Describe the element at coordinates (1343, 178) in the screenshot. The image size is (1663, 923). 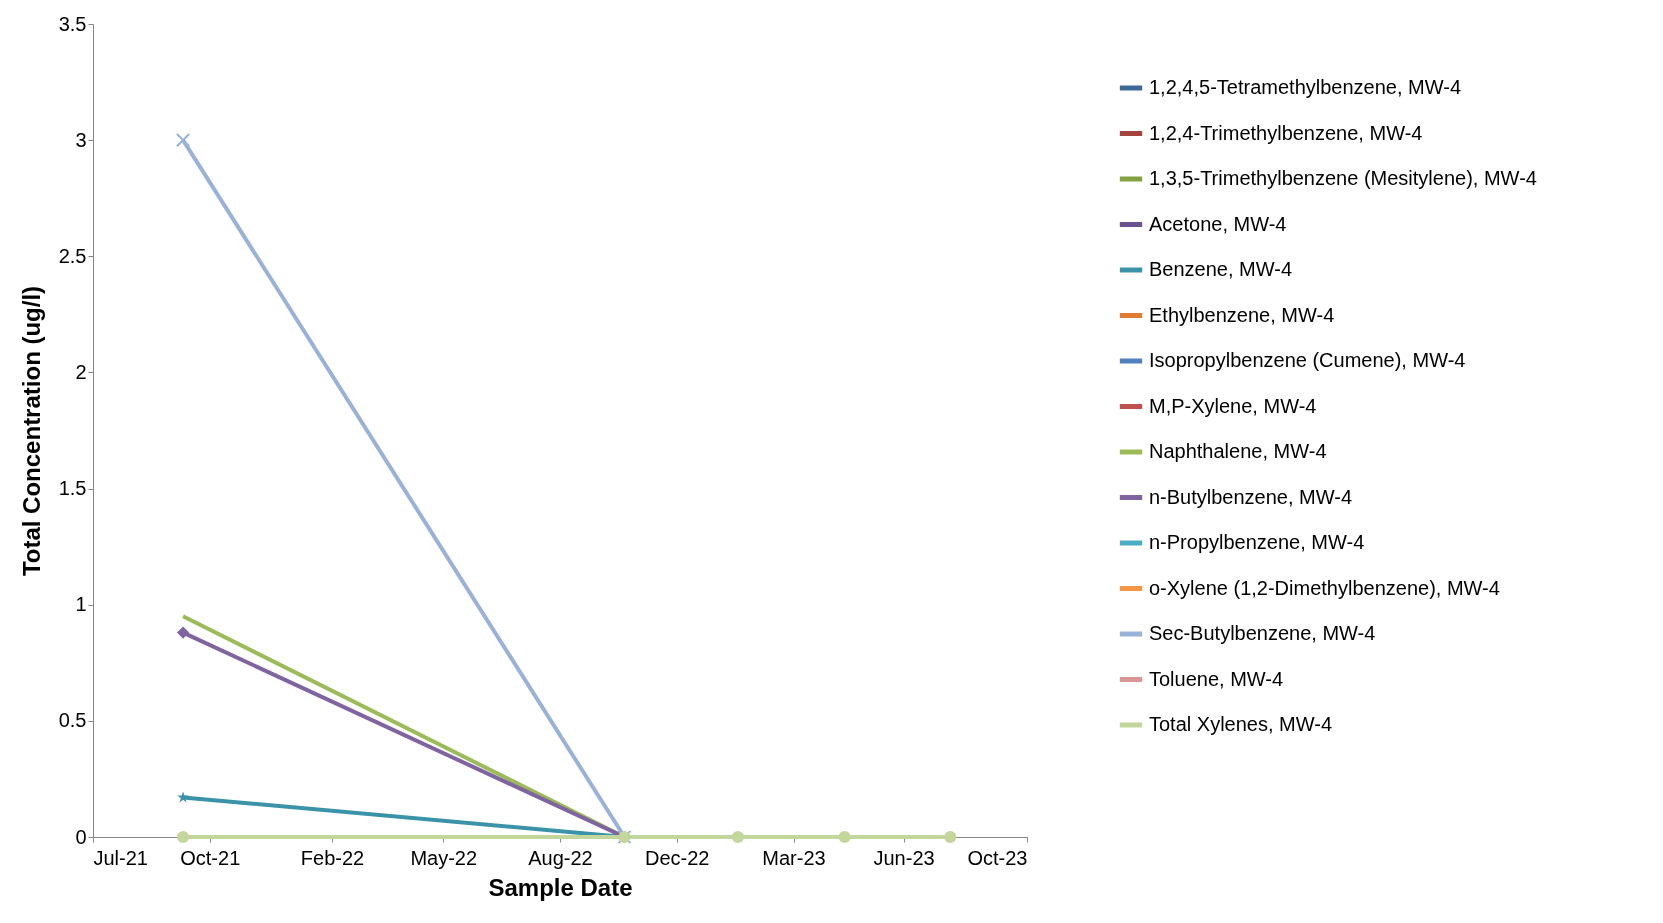
I see `legend-label: 1,3,5-Trimethylbenzene (Mesitylene), MW-4` at that location.